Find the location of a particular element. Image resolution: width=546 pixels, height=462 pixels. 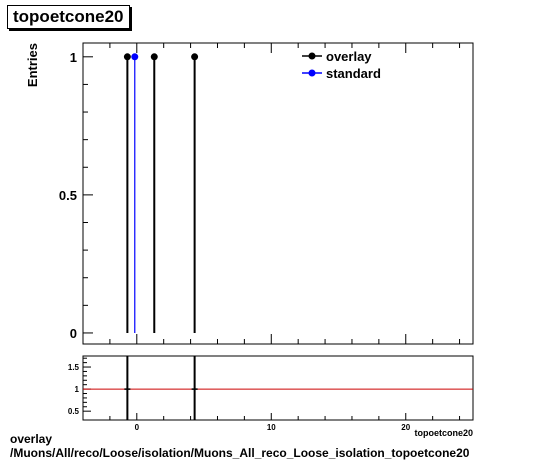

ratio-frame is located at coordinates (278, 388).